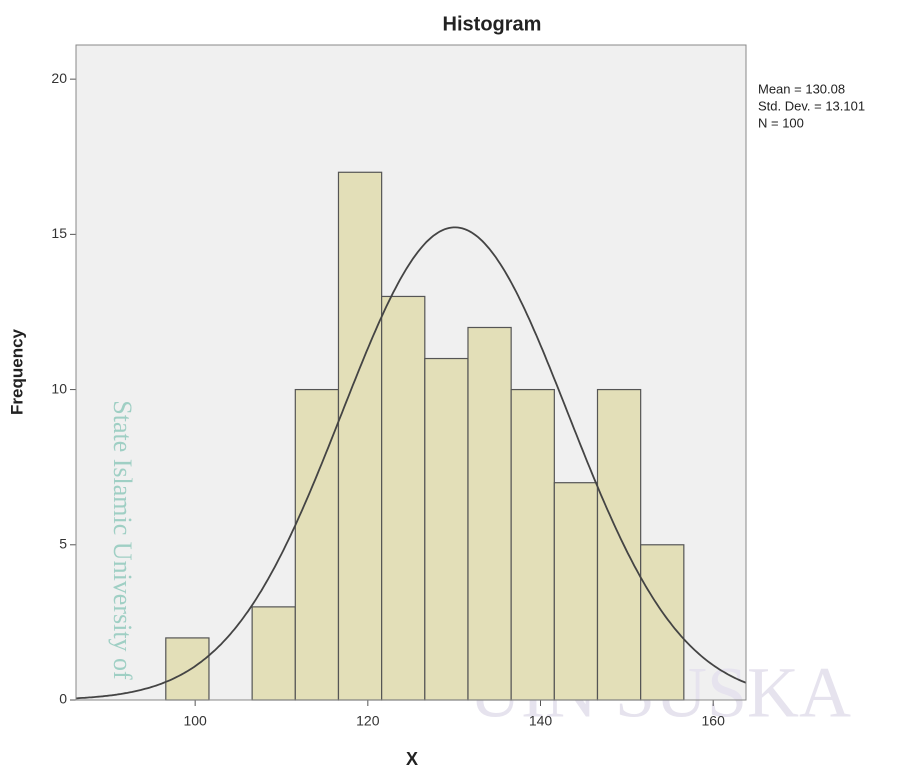 The width and height of the screenshot is (904, 771). What do you see at coordinates (492, 24) in the screenshot?
I see `chart-title: Histogram` at bounding box center [492, 24].